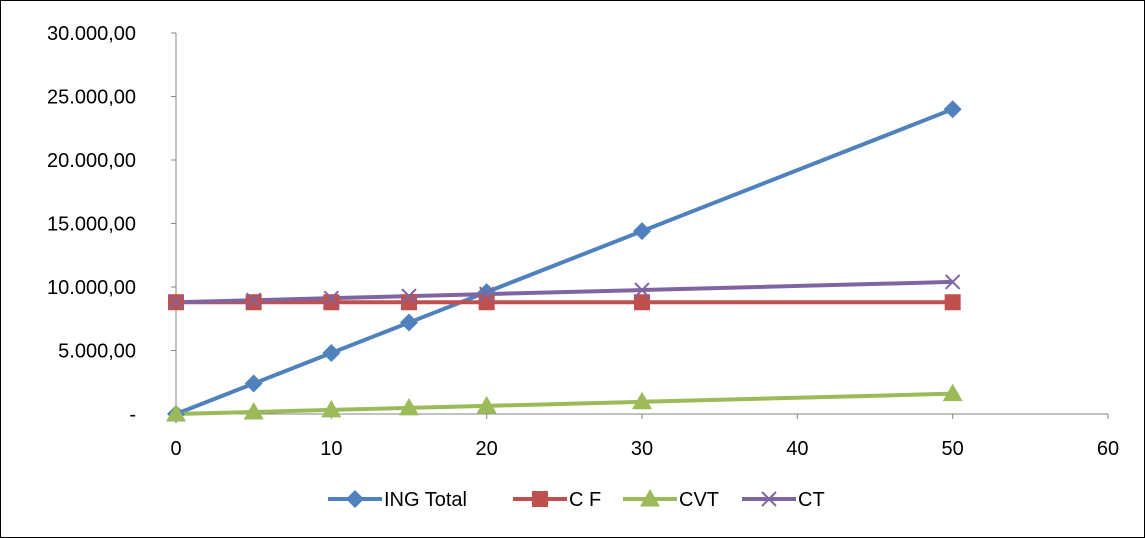 The image size is (1145, 538). What do you see at coordinates (797, 449) in the screenshot?
I see `x-tick-label: 40` at bounding box center [797, 449].